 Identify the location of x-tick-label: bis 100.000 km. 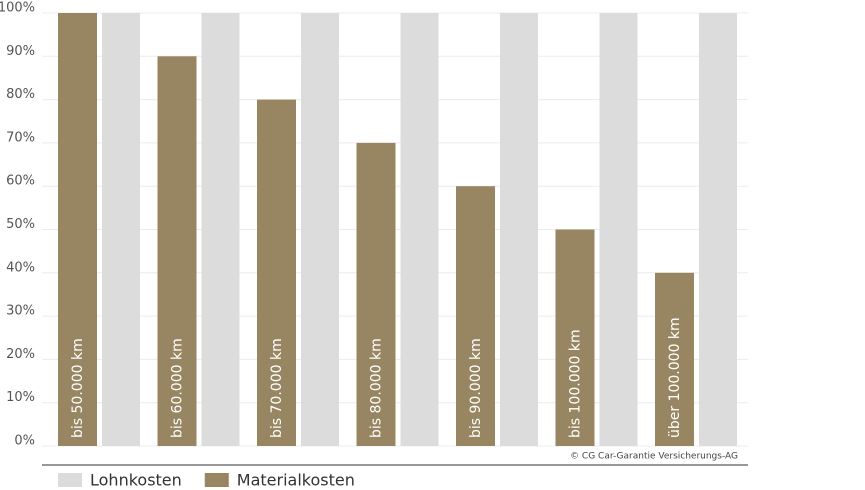
(576, 383).